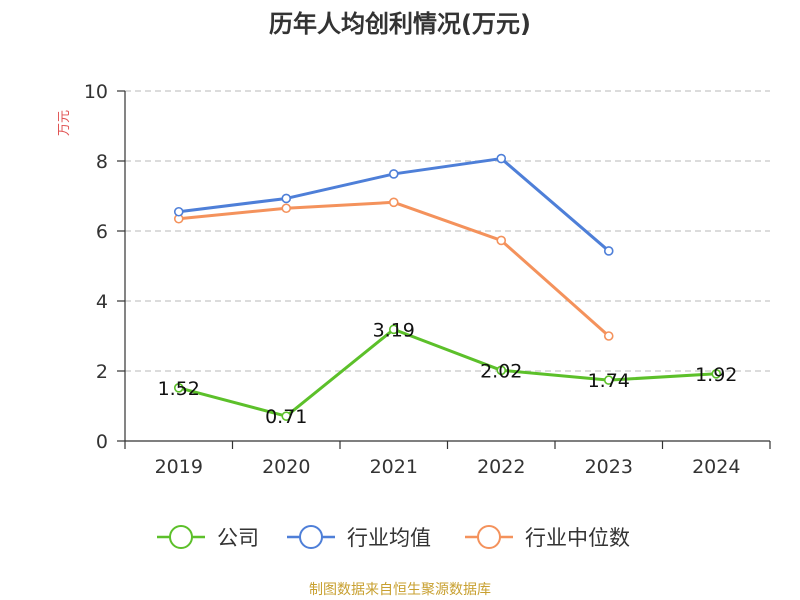 Image resolution: width=800 pixels, height=600 pixels. What do you see at coordinates (389, 538) in the screenshot?
I see `legend-label: 行业均值` at bounding box center [389, 538].